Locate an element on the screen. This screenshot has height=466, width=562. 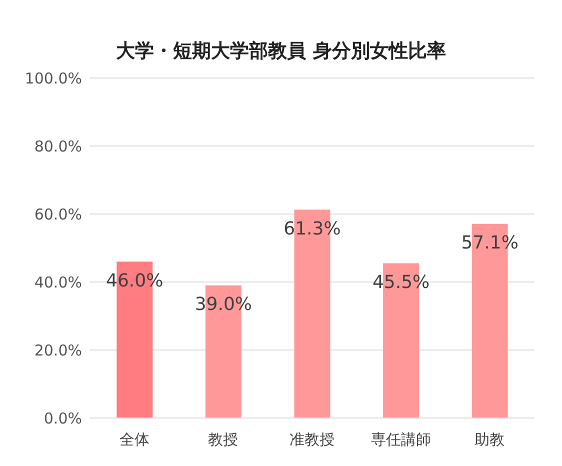
data-label: 57.1% is located at coordinates (489, 243).